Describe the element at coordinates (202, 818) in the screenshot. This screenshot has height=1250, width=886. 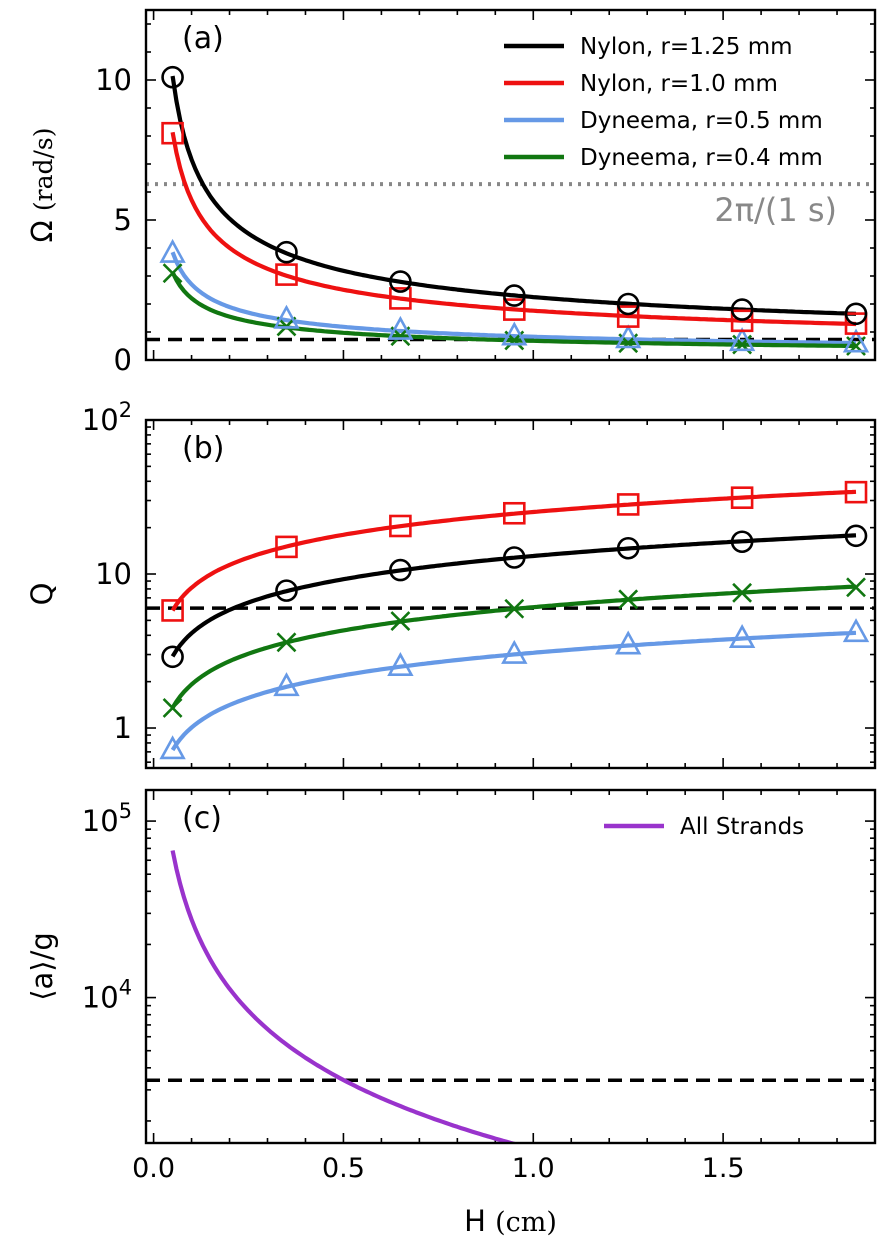
I see `panel-label: (c)` at that location.